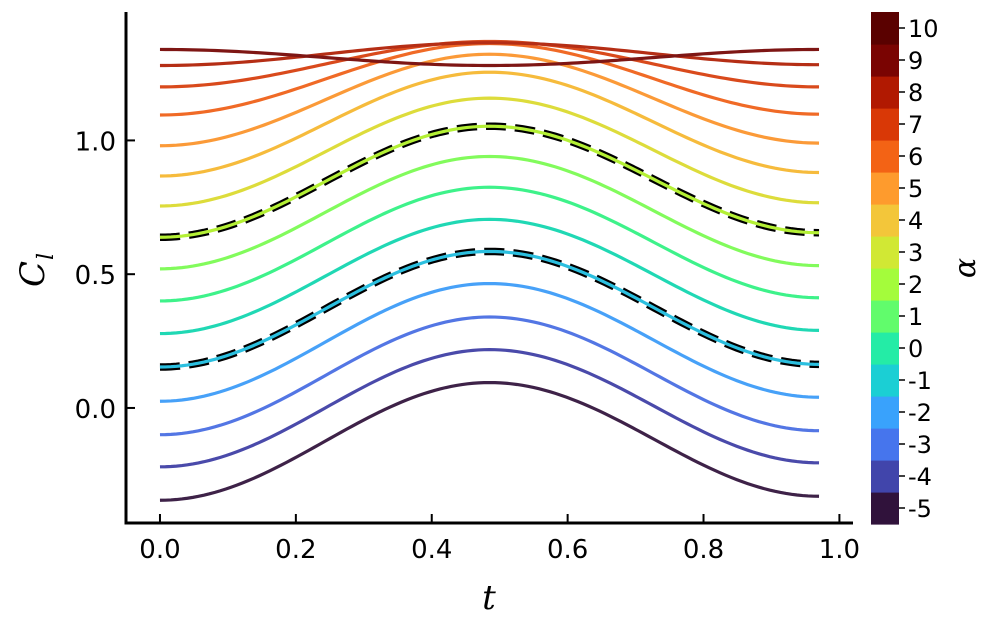 Image resolution: width=997 pixels, height=631 pixels. Describe the element at coordinates (915, 253) in the screenshot. I see `colorbar-tick-label: 3` at that location.